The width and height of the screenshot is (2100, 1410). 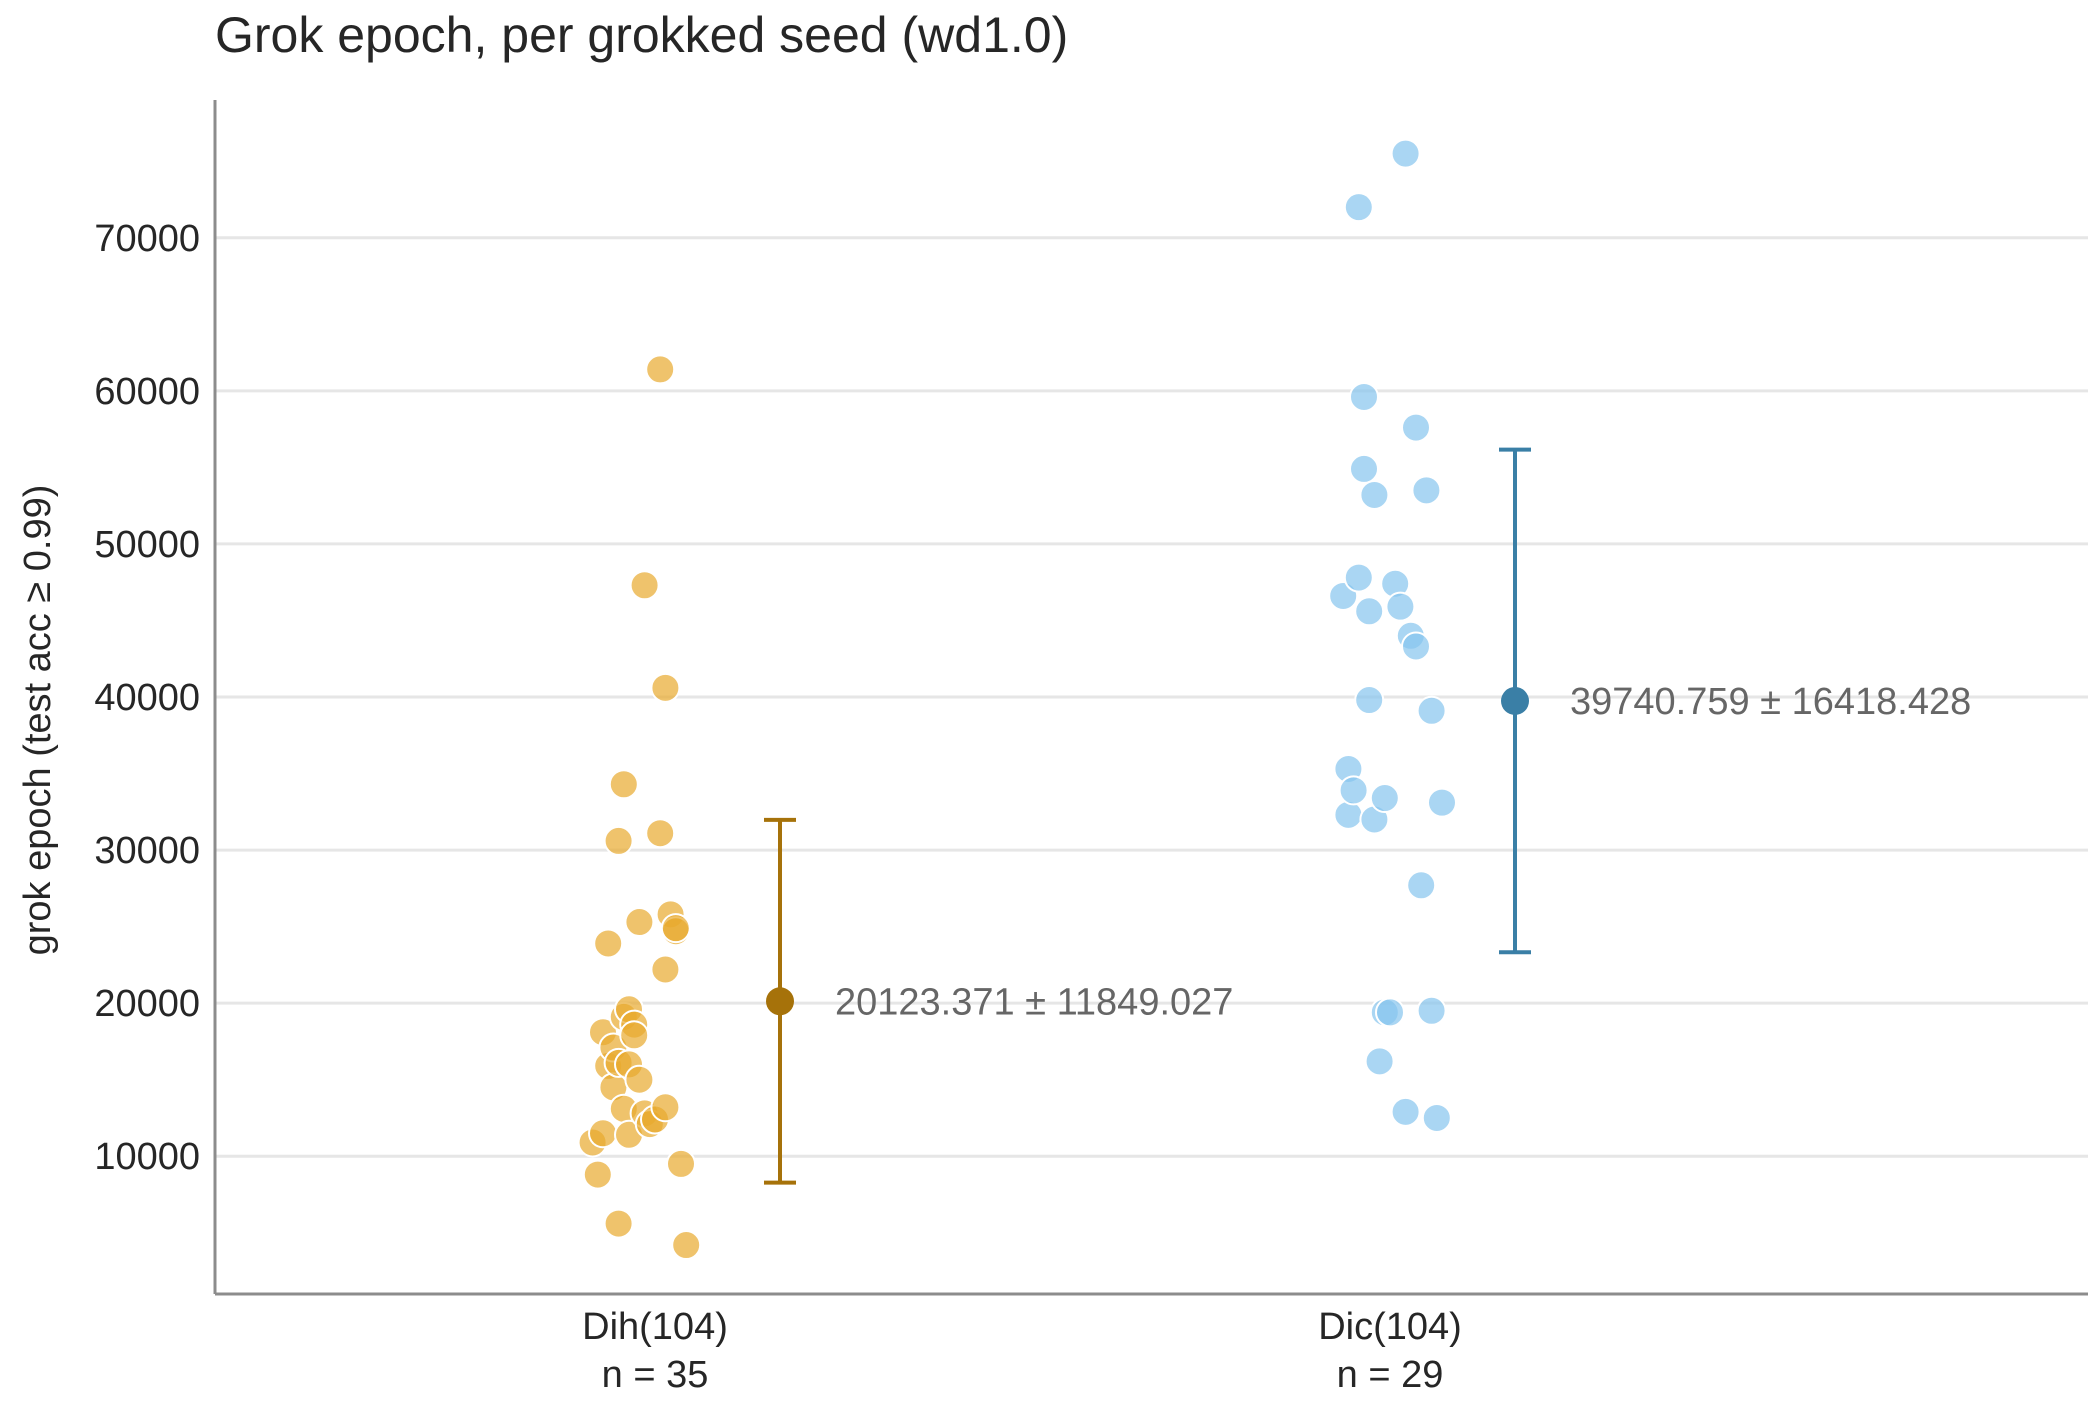 I want to click on y-tick-label: 30000, so click(x=147, y=851).